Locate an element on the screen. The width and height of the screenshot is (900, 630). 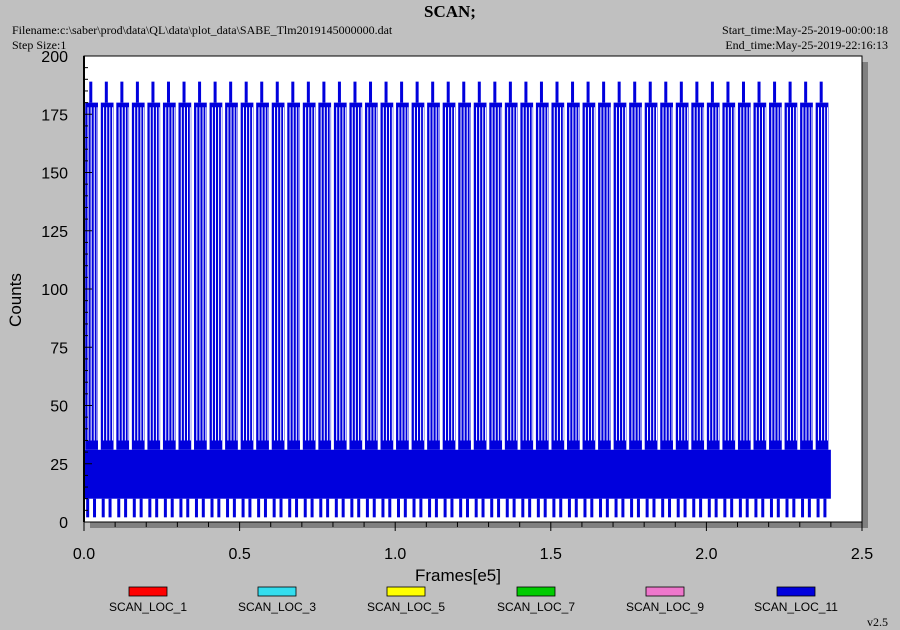
y-tick-label: 0 is located at coordinates (63, 523).